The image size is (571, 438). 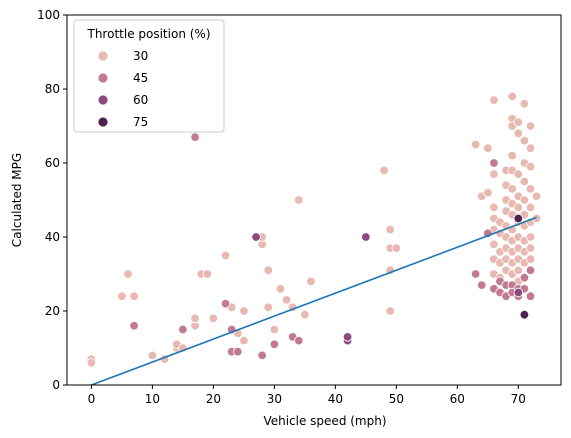 What do you see at coordinates (396, 399) in the screenshot?
I see `x-tick-label: 50` at bounding box center [396, 399].